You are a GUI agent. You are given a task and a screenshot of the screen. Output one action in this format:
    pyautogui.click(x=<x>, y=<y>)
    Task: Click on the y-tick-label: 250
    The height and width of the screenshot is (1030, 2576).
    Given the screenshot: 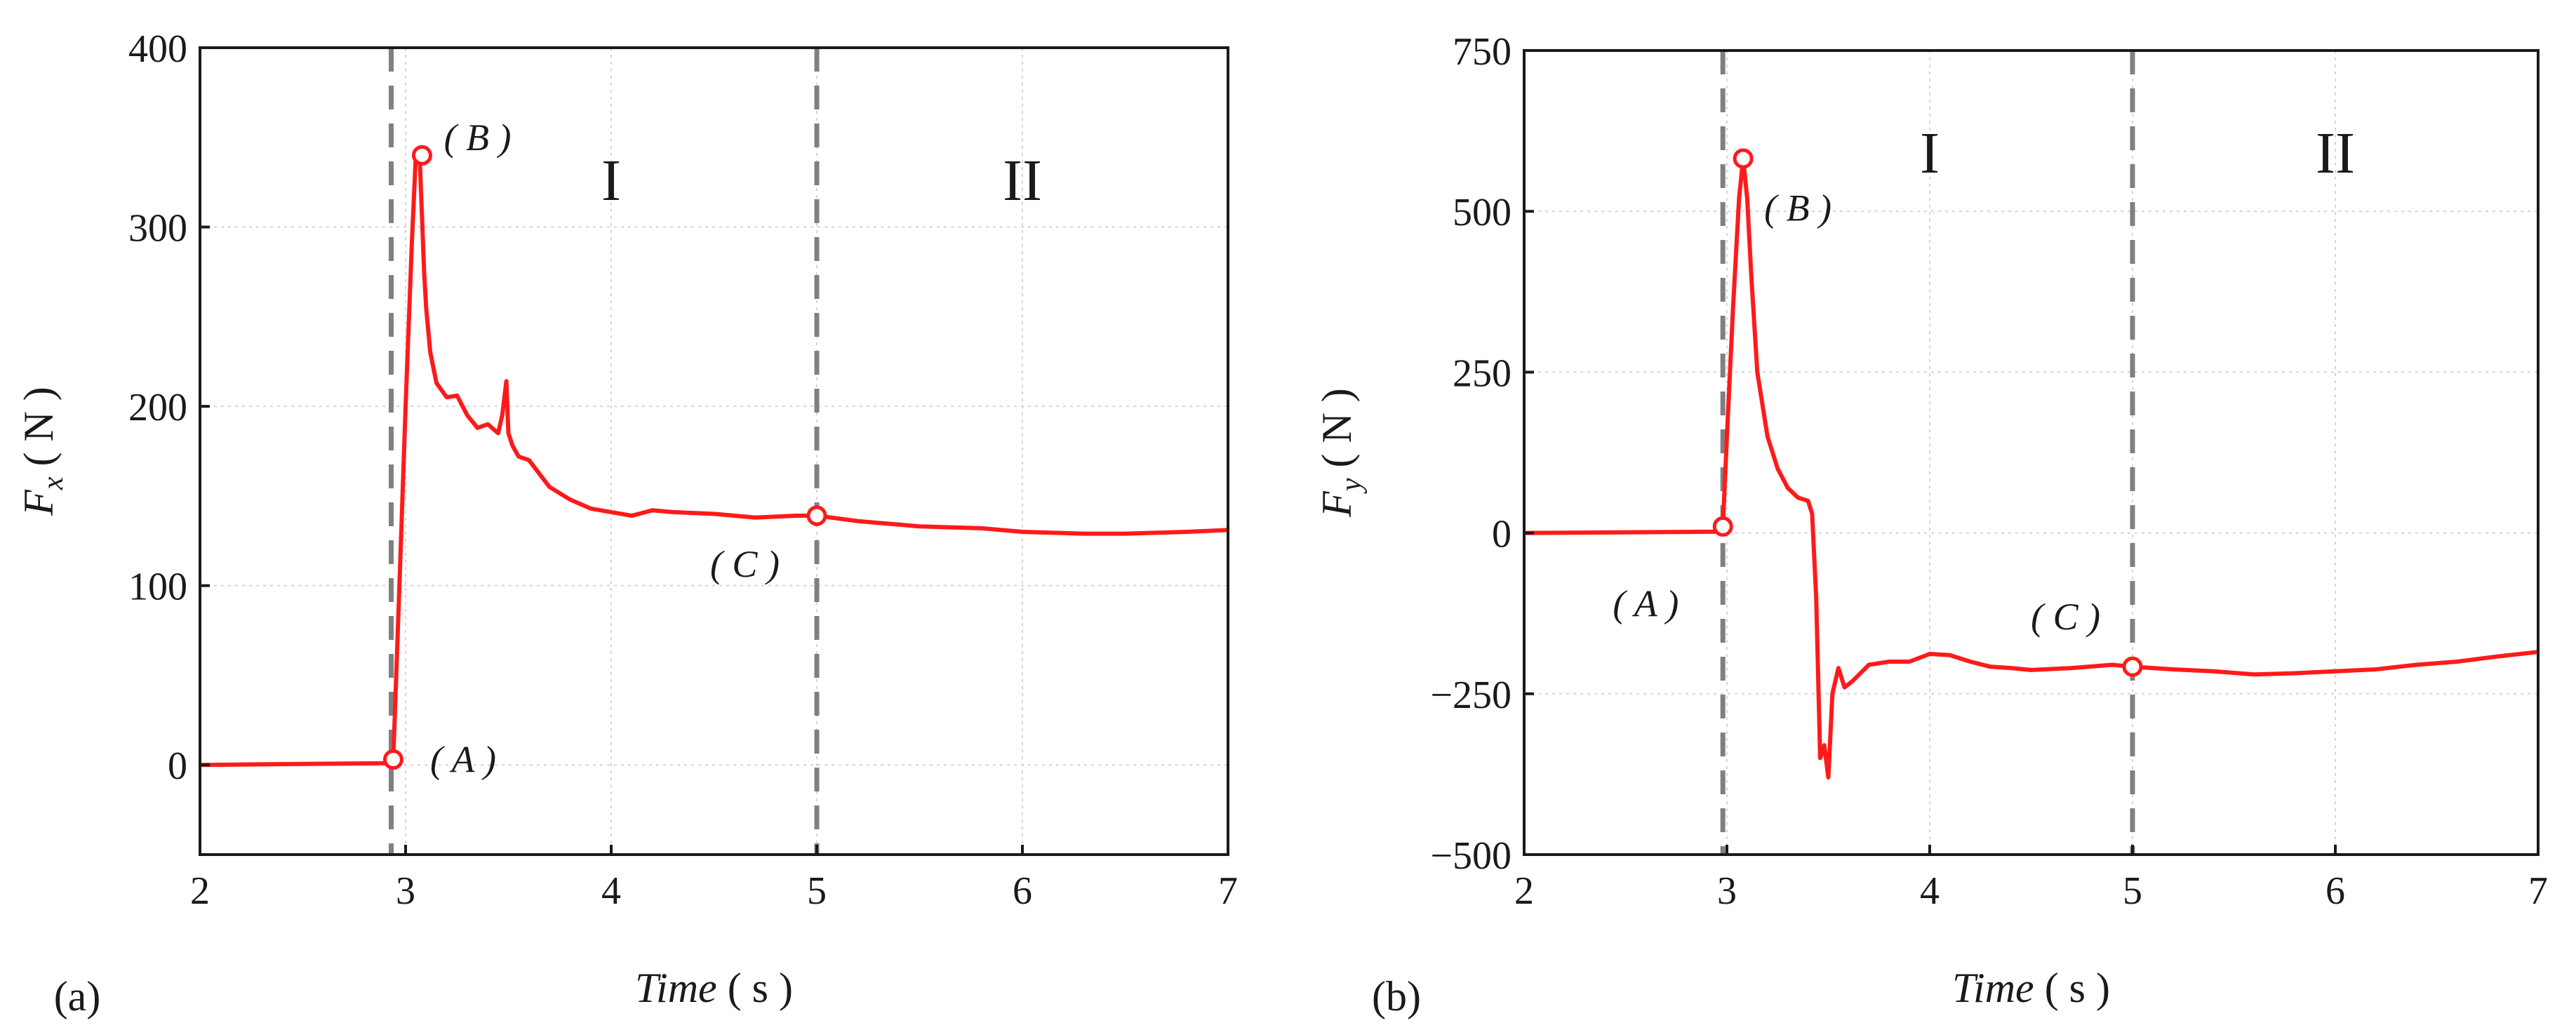 What is the action you would take?
    pyautogui.click(x=1482, y=373)
    